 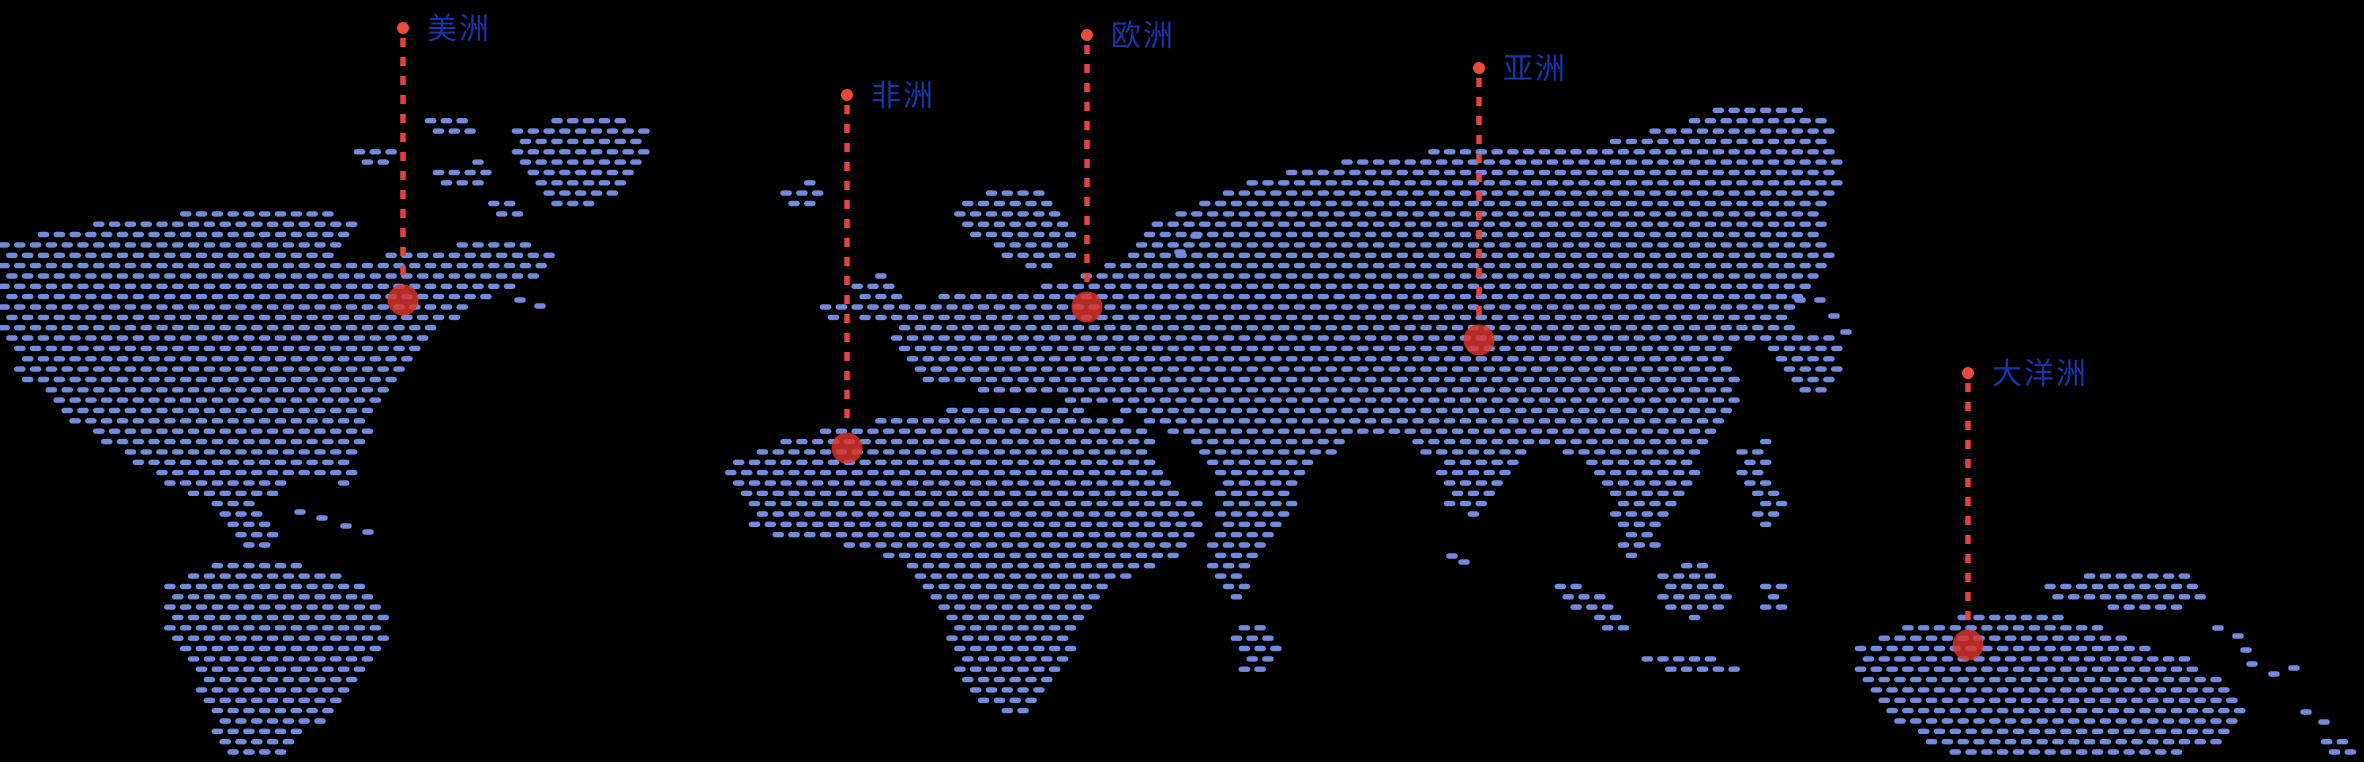 What do you see at coordinates (1087, 35) in the screenshot?
I see `marker-head-dot-europe` at bounding box center [1087, 35].